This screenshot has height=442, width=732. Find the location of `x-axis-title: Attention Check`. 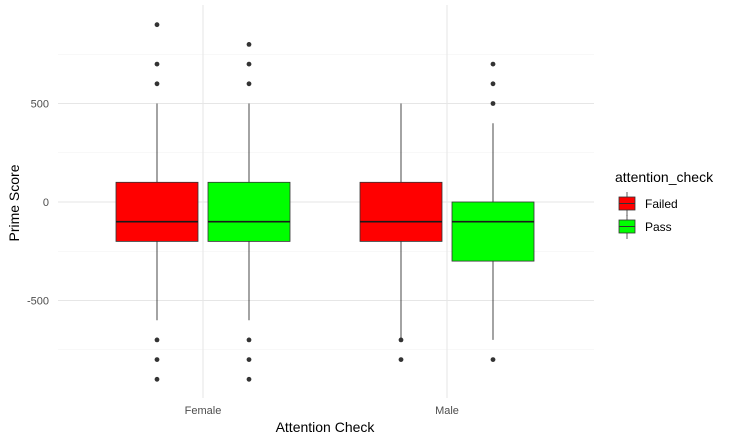

x-axis-title: Attention Check is located at coordinates (326, 427).